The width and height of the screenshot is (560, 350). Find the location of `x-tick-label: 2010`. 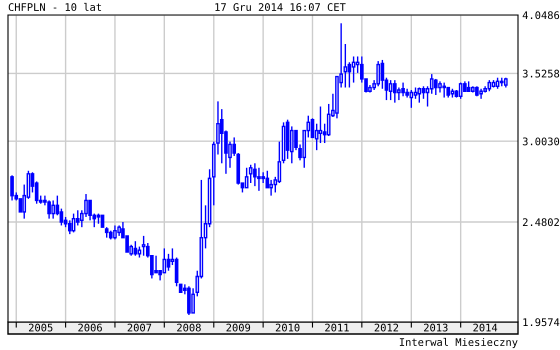

x-tick-label: 2010 is located at coordinates (288, 328).